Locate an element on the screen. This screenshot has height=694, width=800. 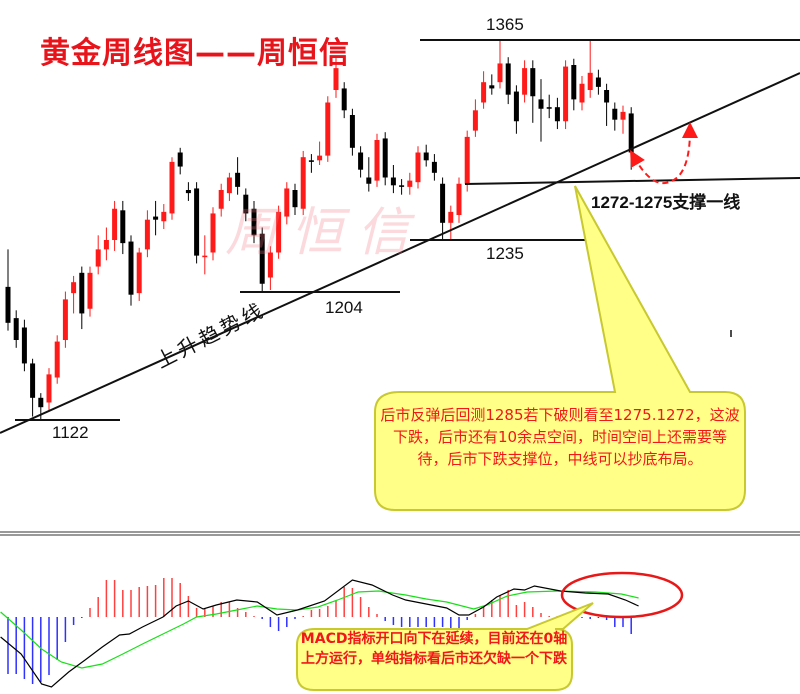
label-support: 1272-1275支撑一线 is located at coordinates (666, 202).